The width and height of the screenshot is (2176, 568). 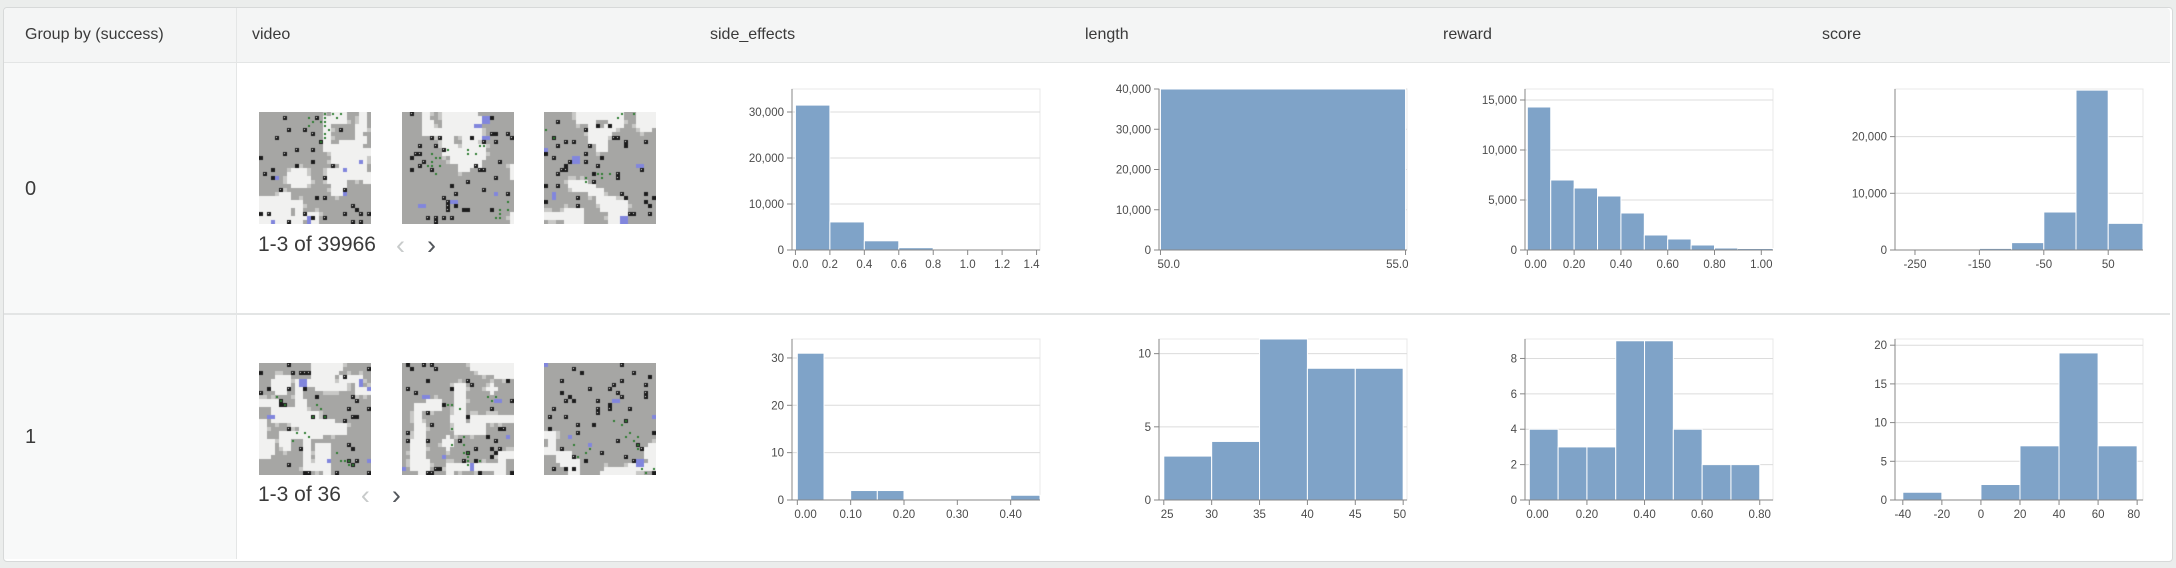 I want to click on histogram-side-effects-group-1: 0 10 20 30 0.00 0.10 0.20 0.30 0.40, so click(x=906, y=429).